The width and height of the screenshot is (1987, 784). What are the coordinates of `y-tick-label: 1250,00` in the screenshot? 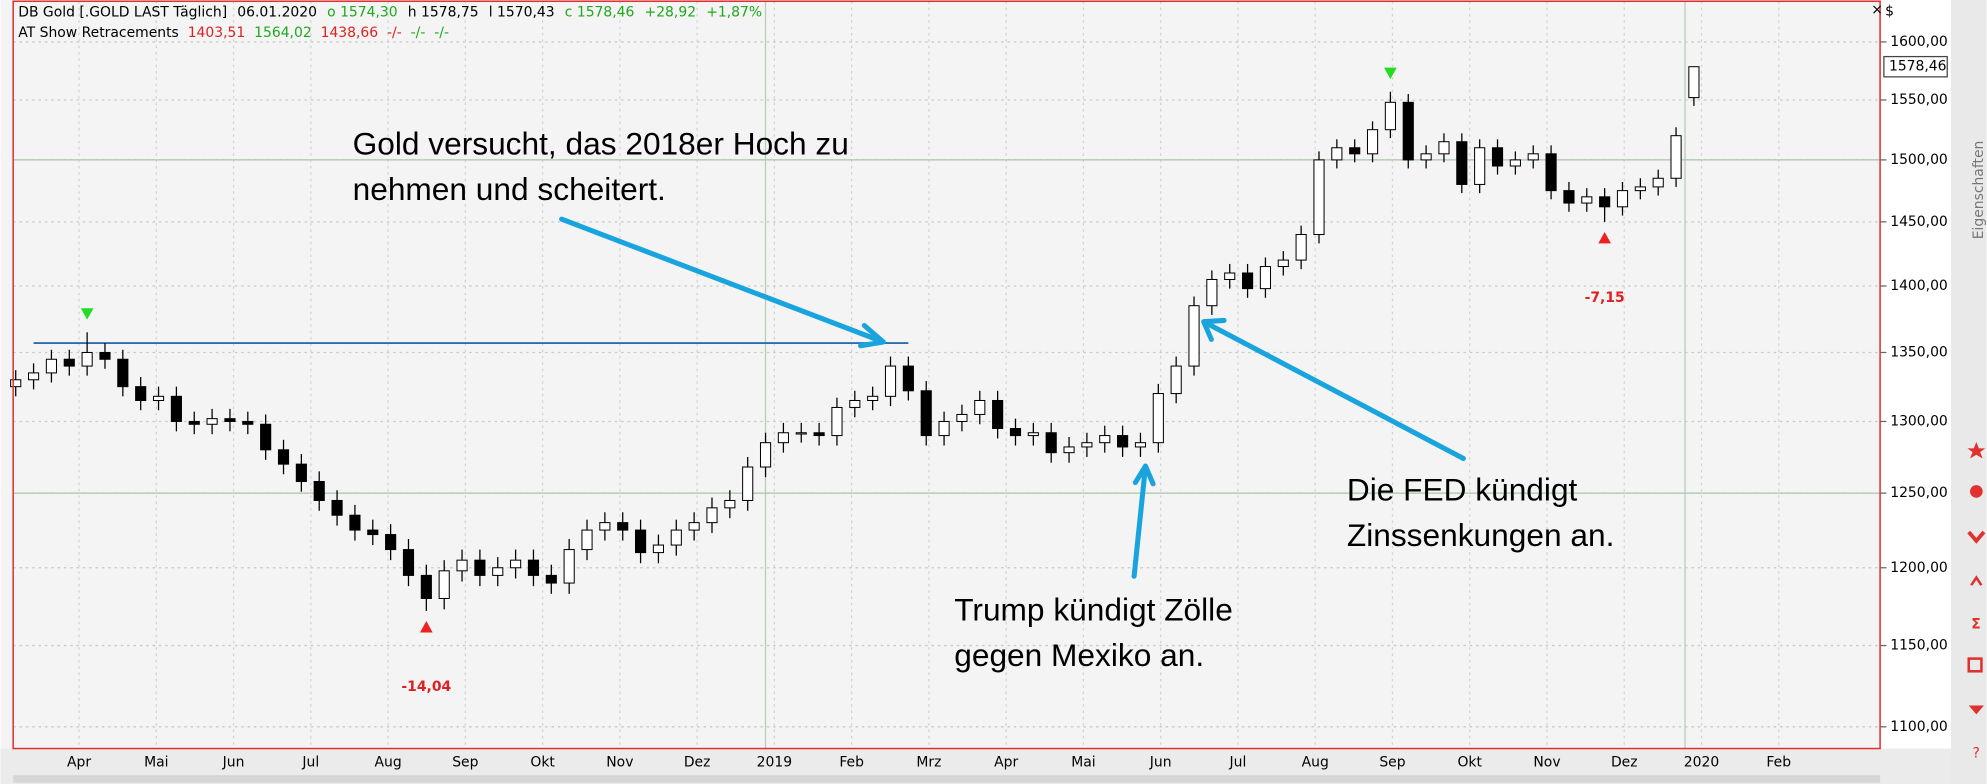 It's located at (1919, 493).